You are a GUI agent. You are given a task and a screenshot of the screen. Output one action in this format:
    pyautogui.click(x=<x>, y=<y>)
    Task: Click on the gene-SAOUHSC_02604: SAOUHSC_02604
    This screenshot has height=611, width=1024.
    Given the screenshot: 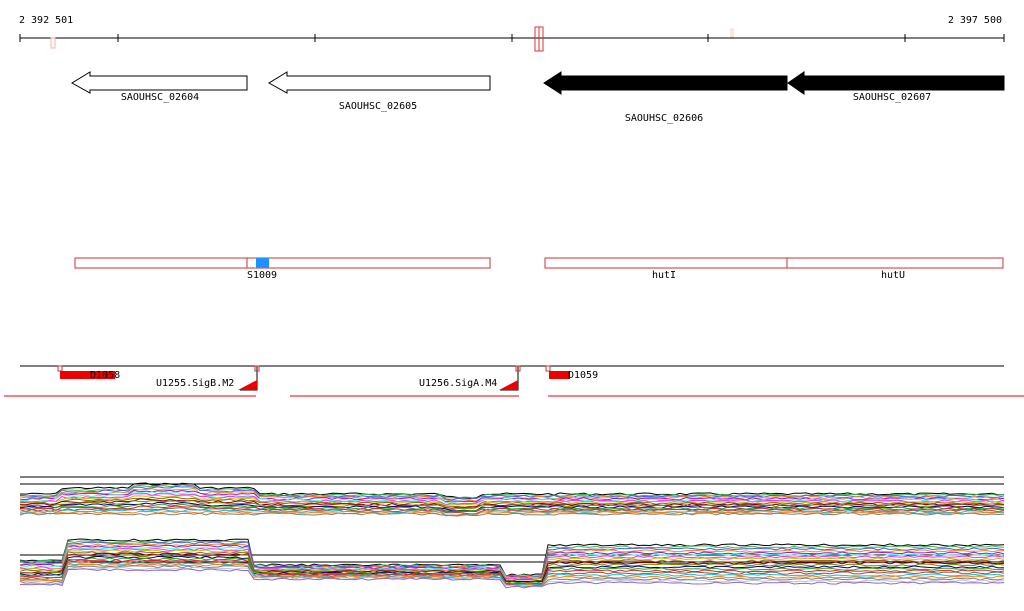 What is the action you would take?
    pyautogui.click(x=159, y=87)
    